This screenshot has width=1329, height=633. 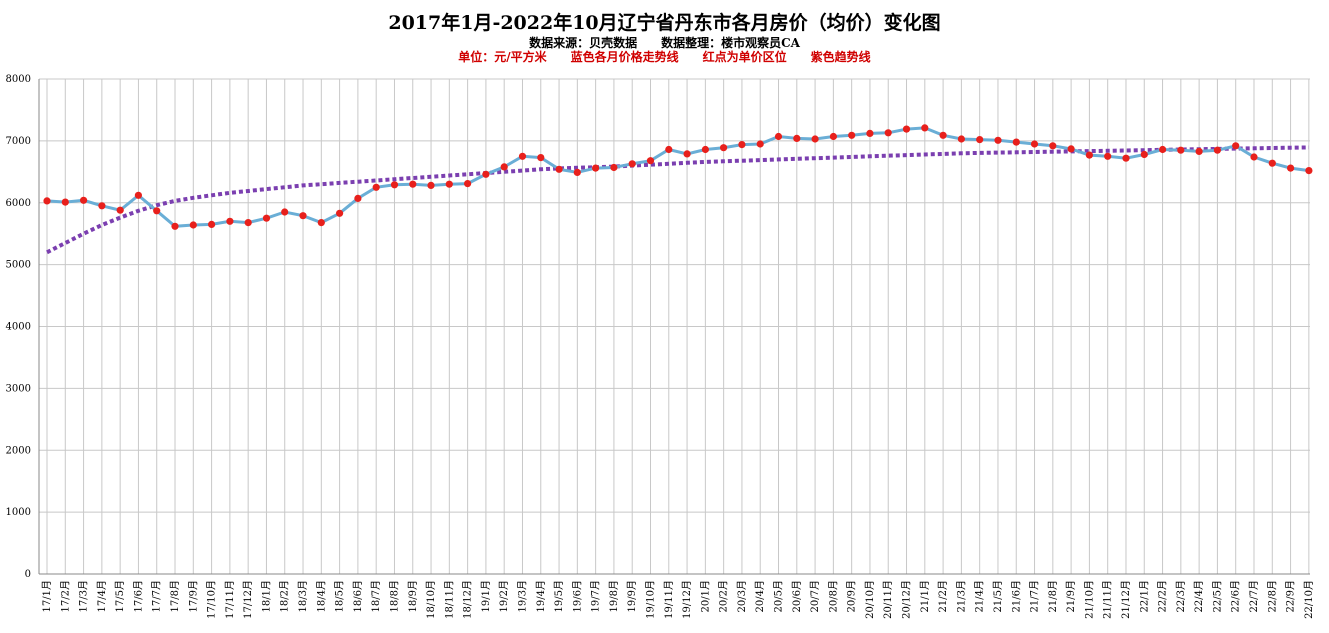 I want to click on x-tick-label: 18/11月, so click(x=449, y=599).